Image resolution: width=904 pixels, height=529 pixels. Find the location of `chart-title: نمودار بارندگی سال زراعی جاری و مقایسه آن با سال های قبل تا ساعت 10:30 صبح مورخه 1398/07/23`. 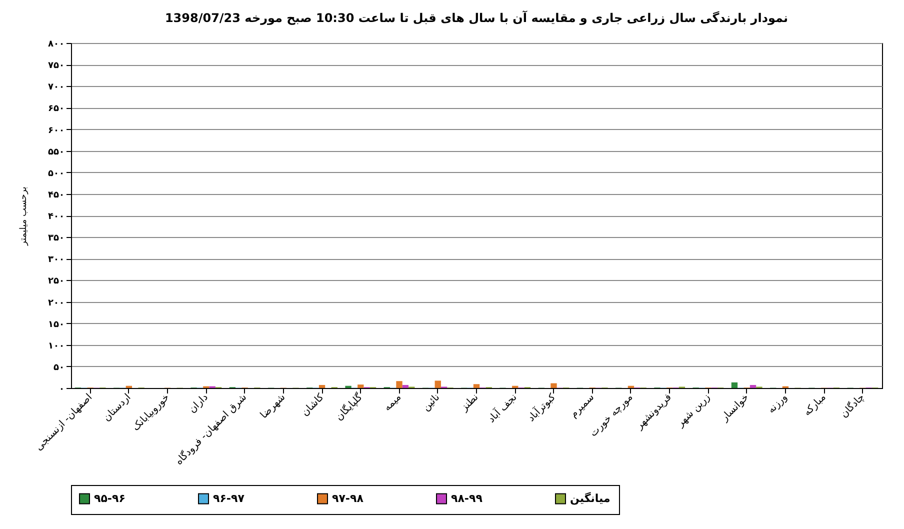

chart-title: نمودار بارندگی سال زراعی جاری و مقایسه آن با سال های قبل تا ساعت 10:30 صبح مورخه 1398/07/23 is located at coordinates (476, 17).